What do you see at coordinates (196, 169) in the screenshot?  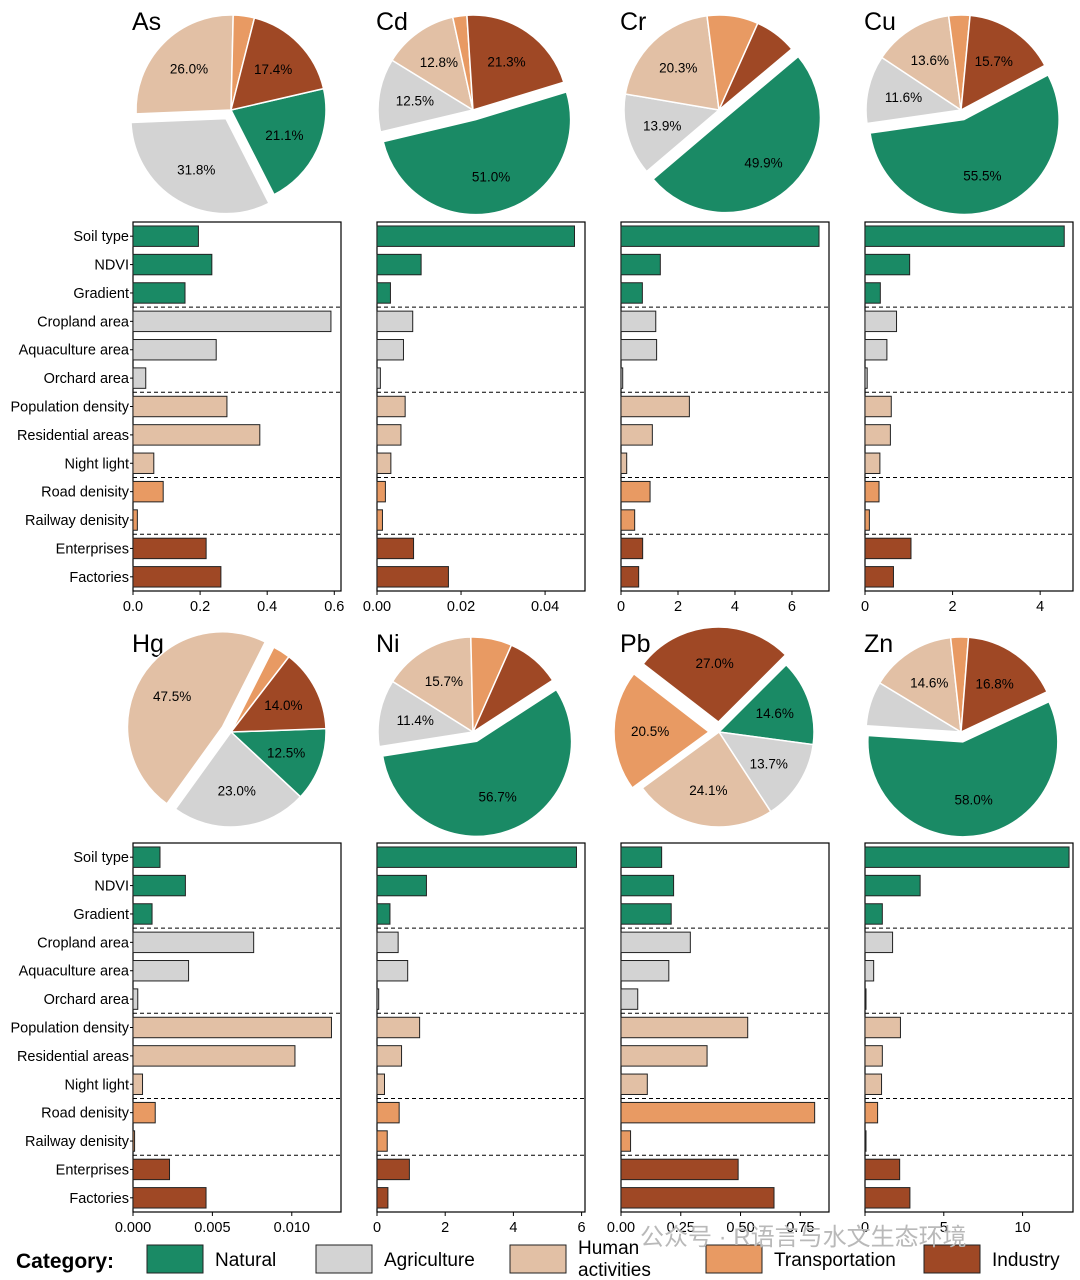 I see `pie-label-as-1: 31.8%` at bounding box center [196, 169].